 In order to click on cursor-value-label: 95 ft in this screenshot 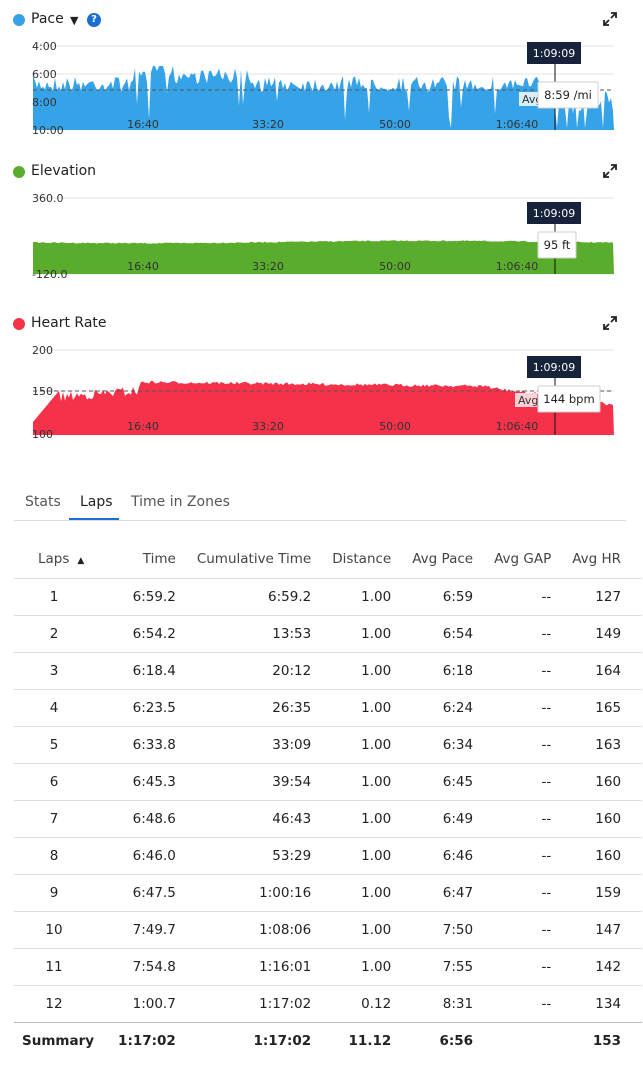, I will do `click(557, 245)`.